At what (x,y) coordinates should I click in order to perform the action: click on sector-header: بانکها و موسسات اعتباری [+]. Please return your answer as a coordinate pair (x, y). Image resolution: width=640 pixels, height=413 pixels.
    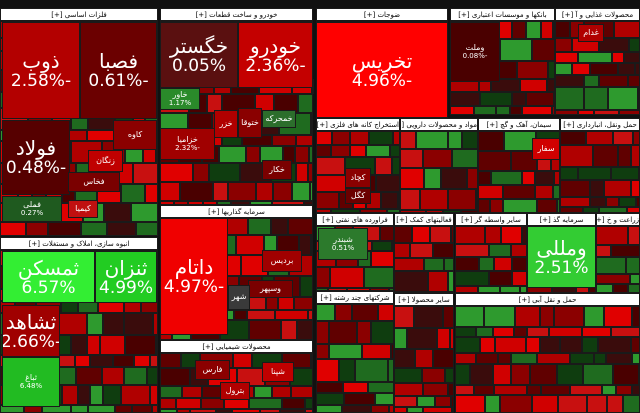
    Looking at the image, I should click on (502, 14).